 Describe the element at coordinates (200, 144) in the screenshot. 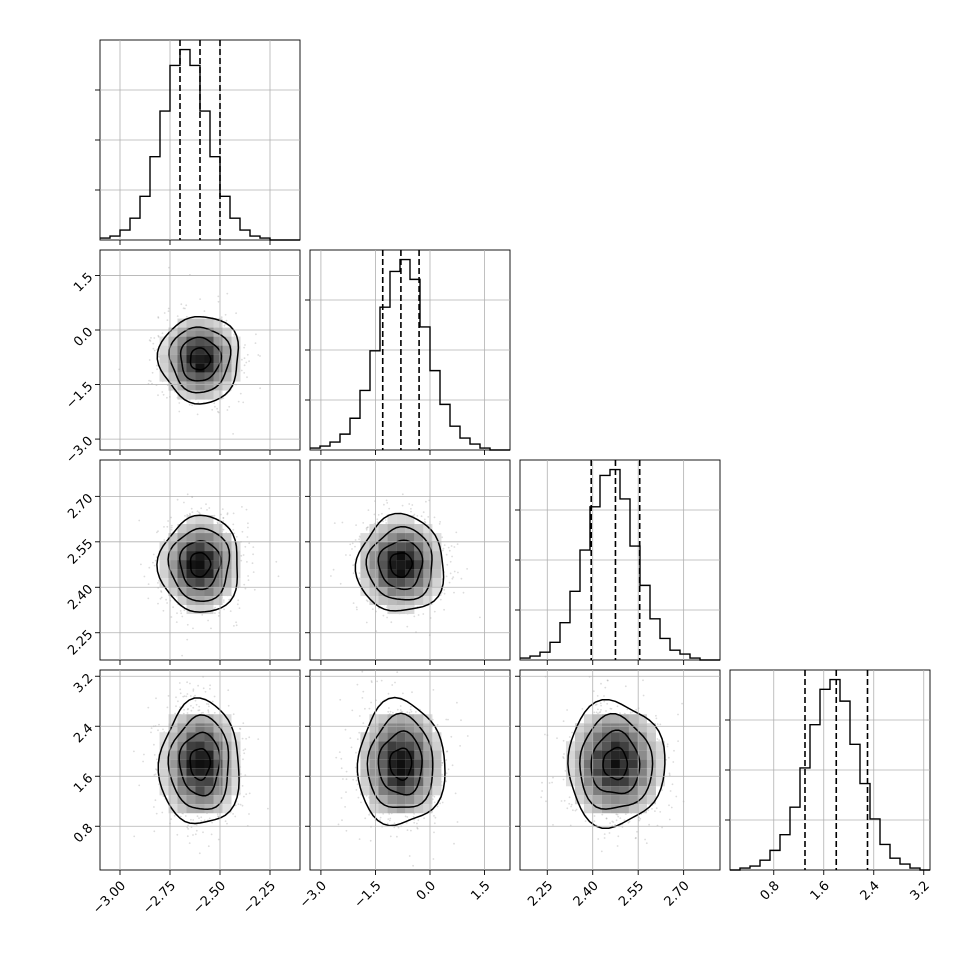

I see `histogram-step` at that location.